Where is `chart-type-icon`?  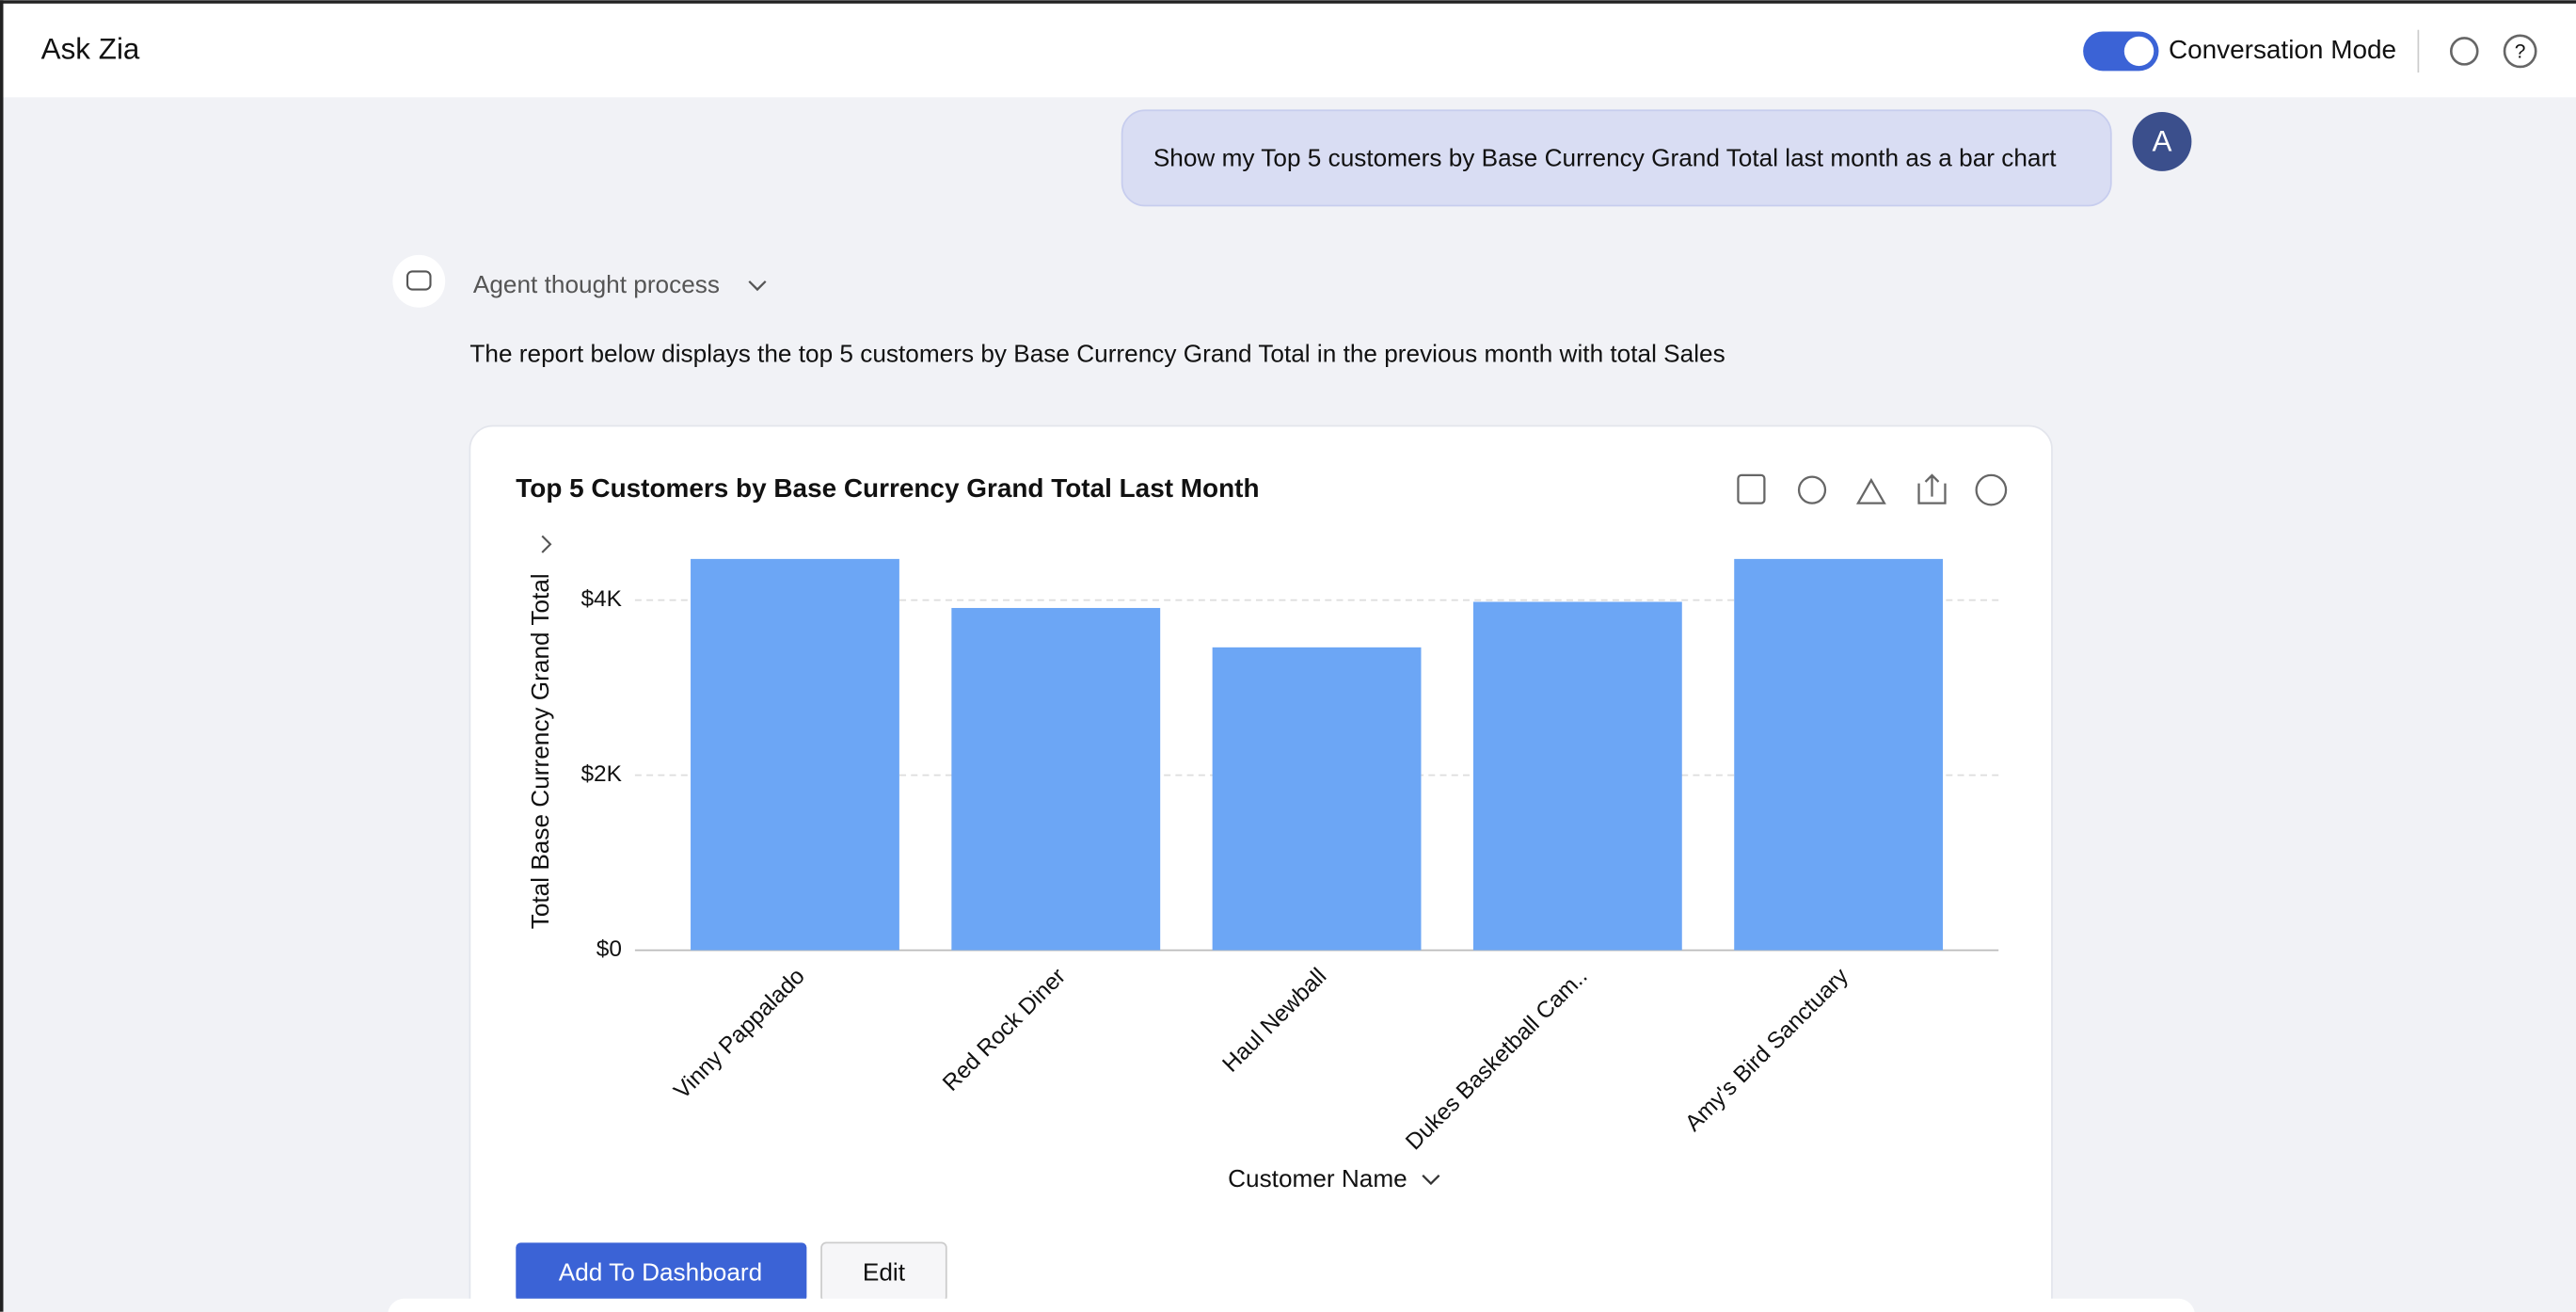
chart-type-icon is located at coordinates (1812, 489).